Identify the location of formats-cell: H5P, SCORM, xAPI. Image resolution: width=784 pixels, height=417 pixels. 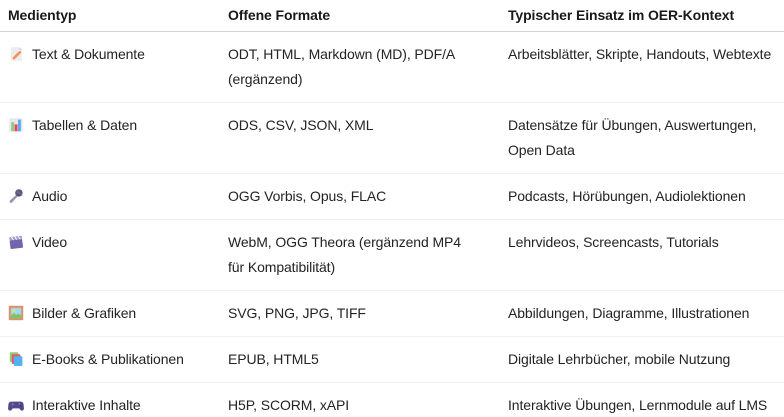
(368, 399).